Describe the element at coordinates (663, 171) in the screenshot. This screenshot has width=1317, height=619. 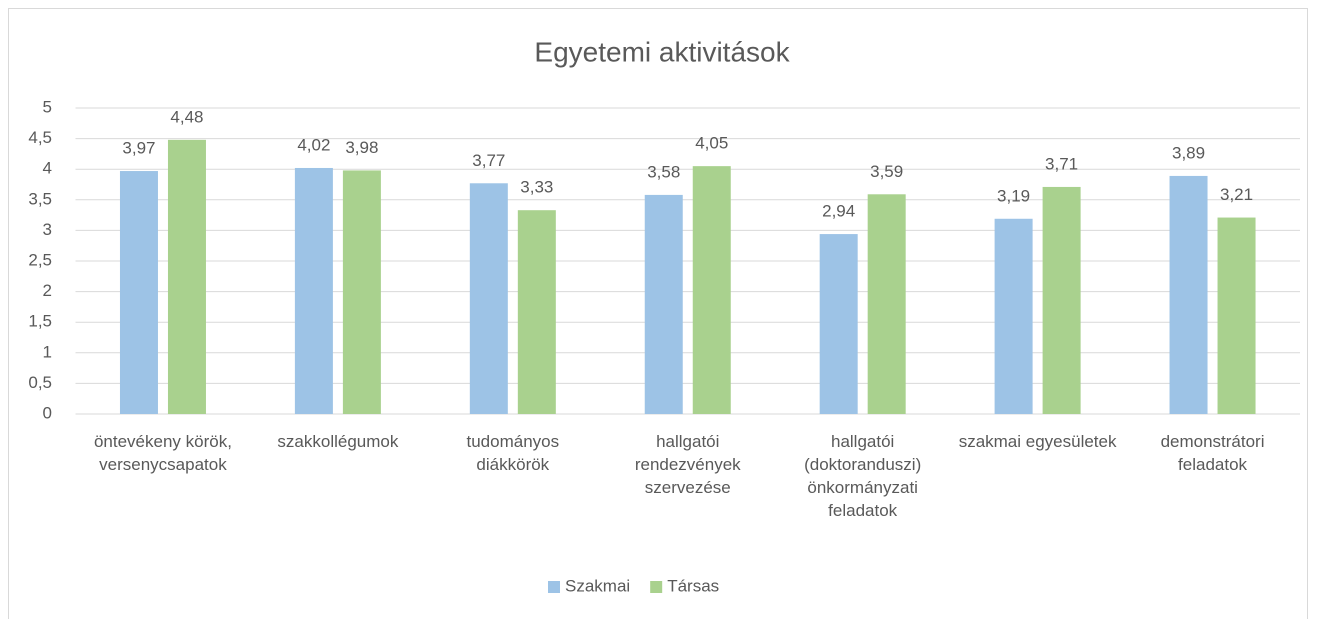
I see `data-label: 3,58` at that location.